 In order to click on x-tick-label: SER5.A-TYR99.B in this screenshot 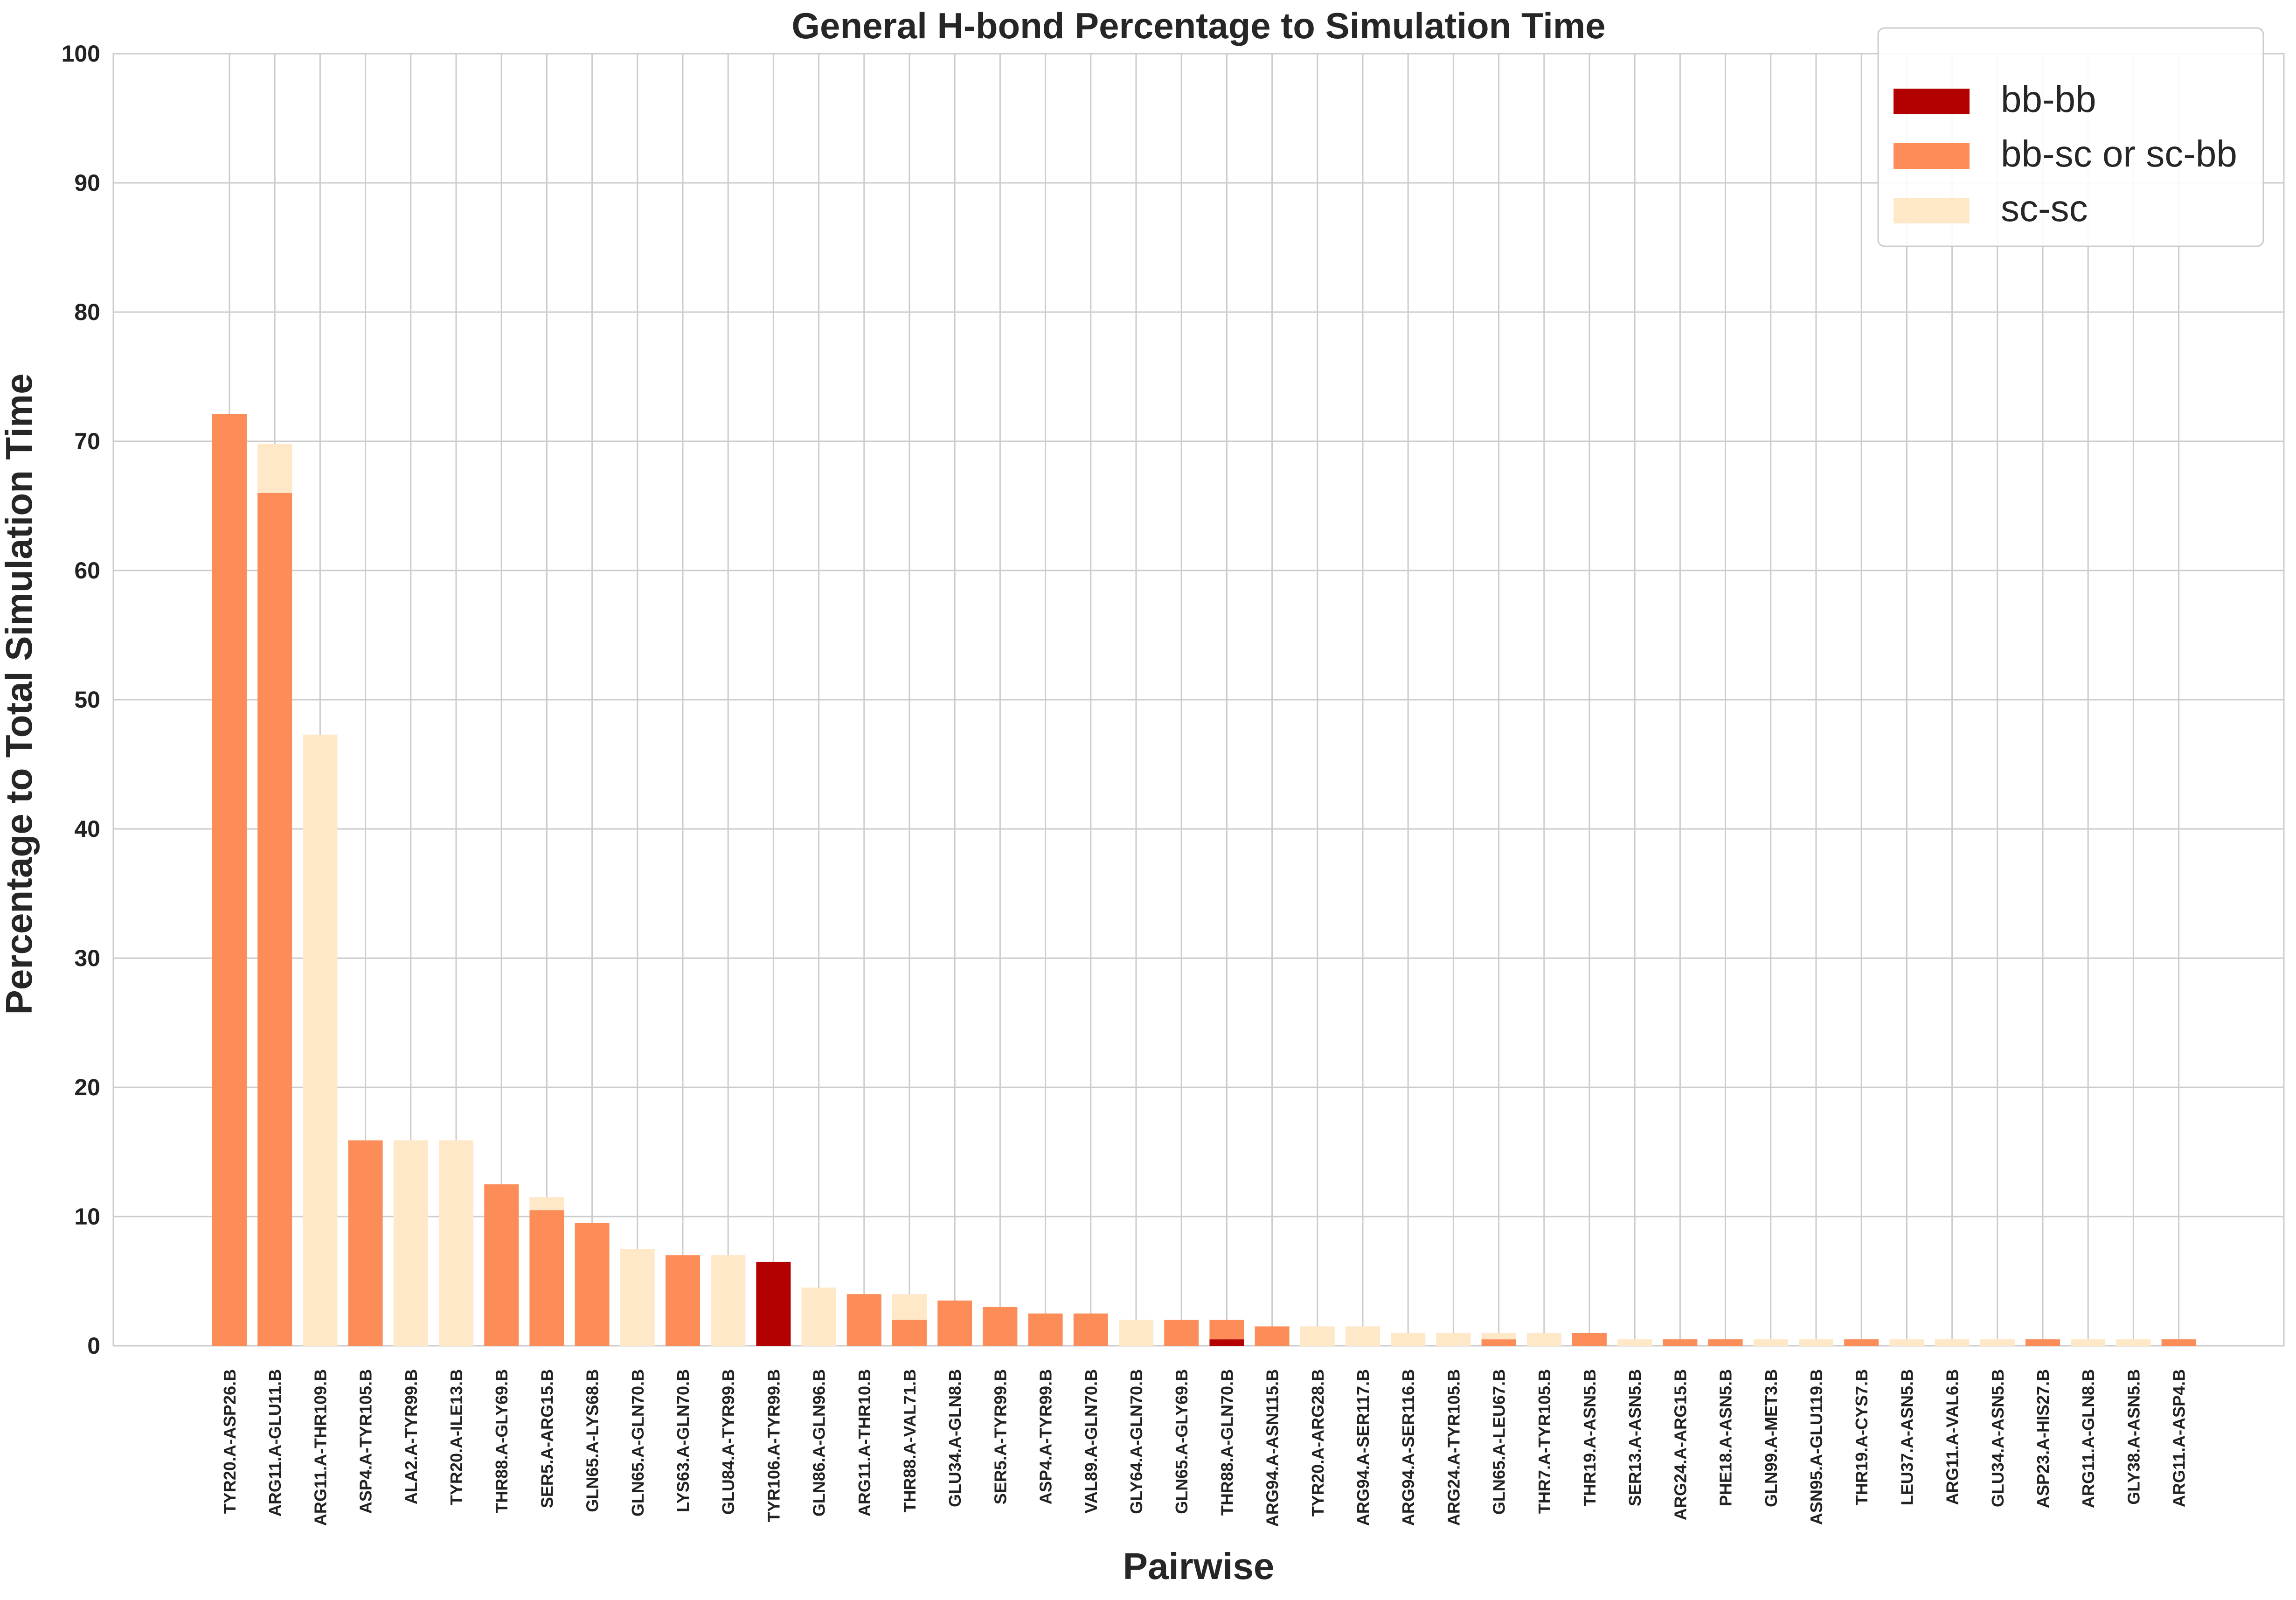, I will do `click(1000, 1436)`.